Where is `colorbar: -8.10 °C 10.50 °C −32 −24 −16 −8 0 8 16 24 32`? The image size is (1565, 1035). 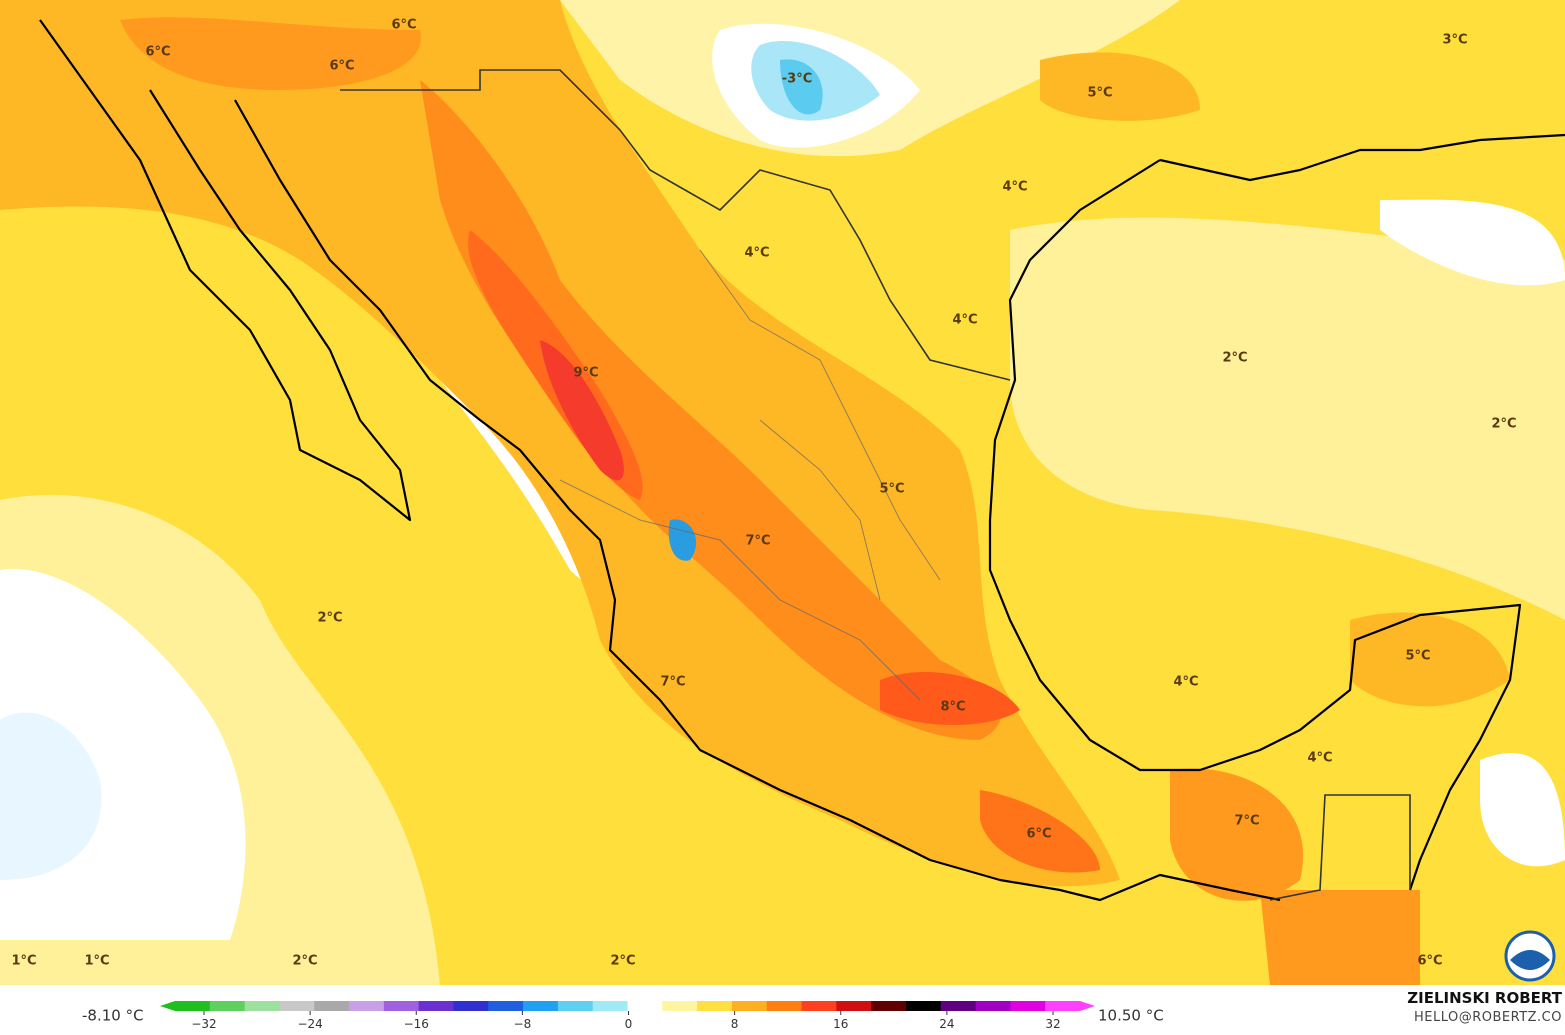 colorbar: -8.10 °C 10.50 °C −32 −24 −16 −8 0 8 16 24 32 is located at coordinates (623, 1016).